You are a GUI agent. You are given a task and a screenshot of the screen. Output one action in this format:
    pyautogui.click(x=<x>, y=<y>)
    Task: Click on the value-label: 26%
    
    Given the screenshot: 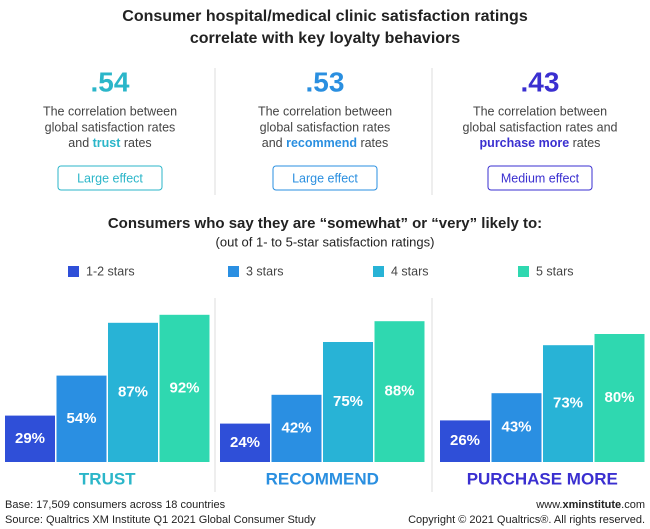 What is the action you would take?
    pyautogui.click(x=465, y=440)
    